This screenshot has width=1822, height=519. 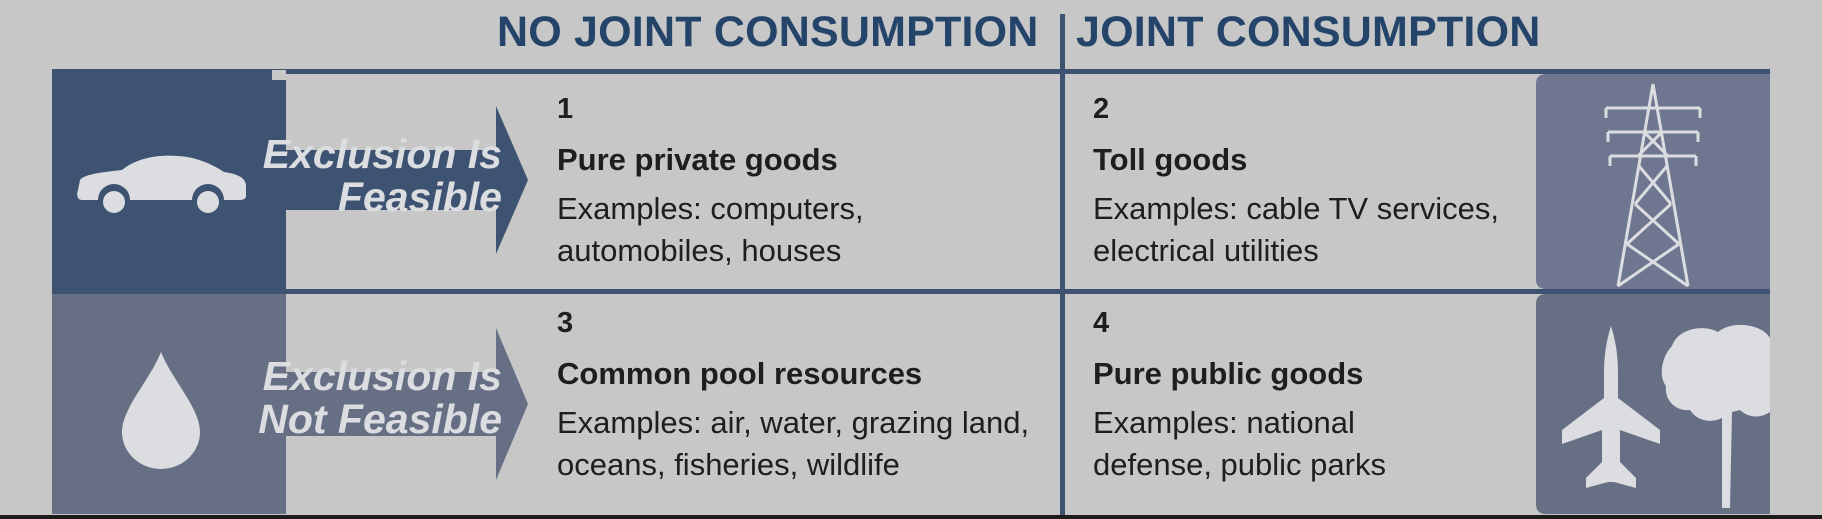 What do you see at coordinates (1308, 32) in the screenshot?
I see `header-joint-consumption: JOINT CONSUMPTION` at bounding box center [1308, 32].